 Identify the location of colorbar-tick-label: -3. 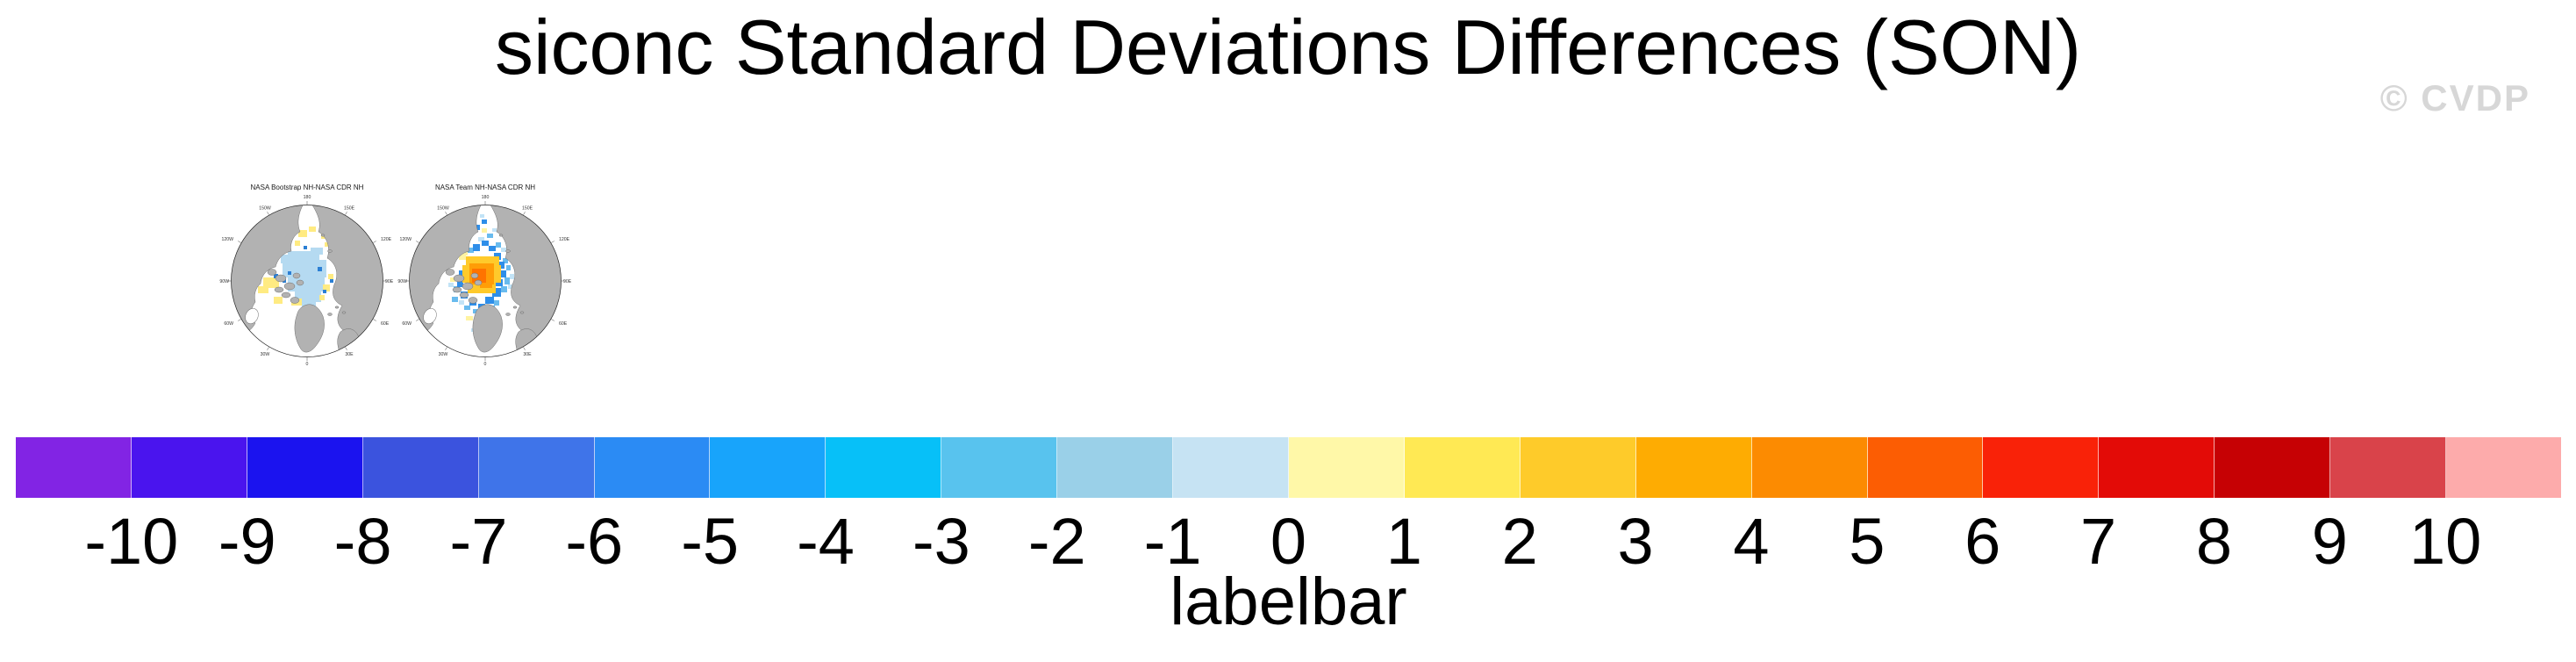
(941, 541).